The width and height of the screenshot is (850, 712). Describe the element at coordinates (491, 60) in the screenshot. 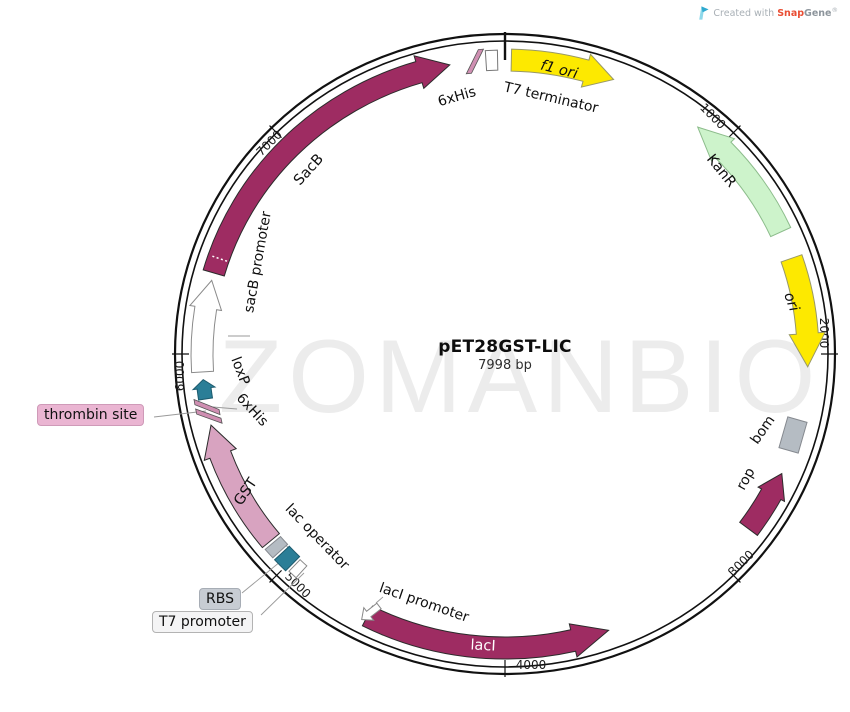

I see `feature-t7-terminator` at that location.